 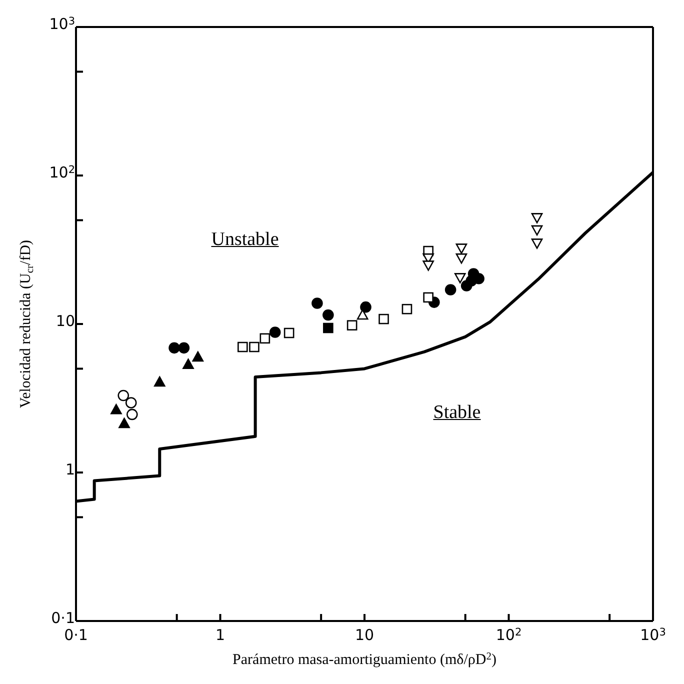 What do you see at coordinates (509, 635) in the screenshot?
I see `x-tick-label: 10$^{2}$` at bounding box center [509, 635].